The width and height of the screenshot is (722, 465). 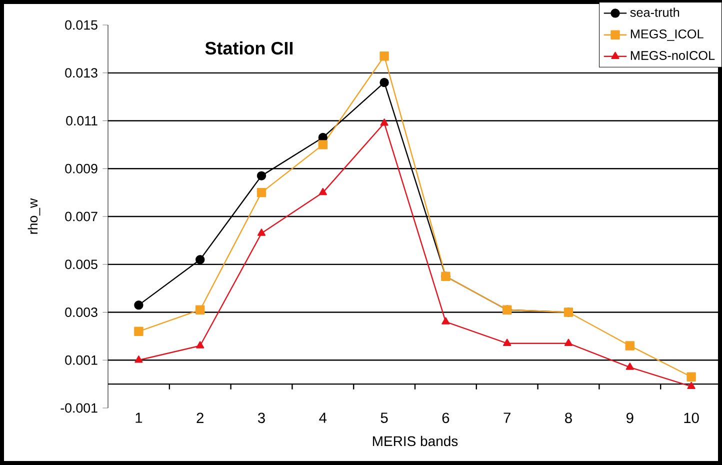 What do you see at coordinates (415, 441) in the screenshot?
I see `x-axis-title: MERIS bands` at bounding box center [415, 441].